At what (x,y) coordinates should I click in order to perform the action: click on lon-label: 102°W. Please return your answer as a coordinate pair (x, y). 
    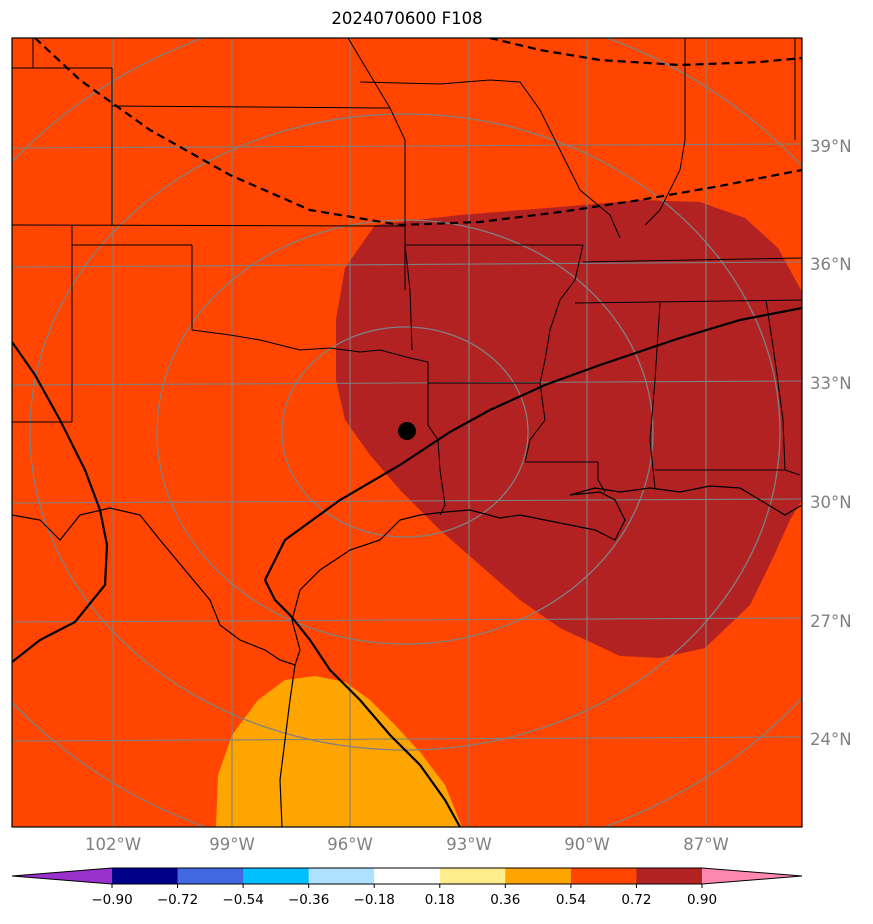
    Looking at the image, I should click on (113, 844).